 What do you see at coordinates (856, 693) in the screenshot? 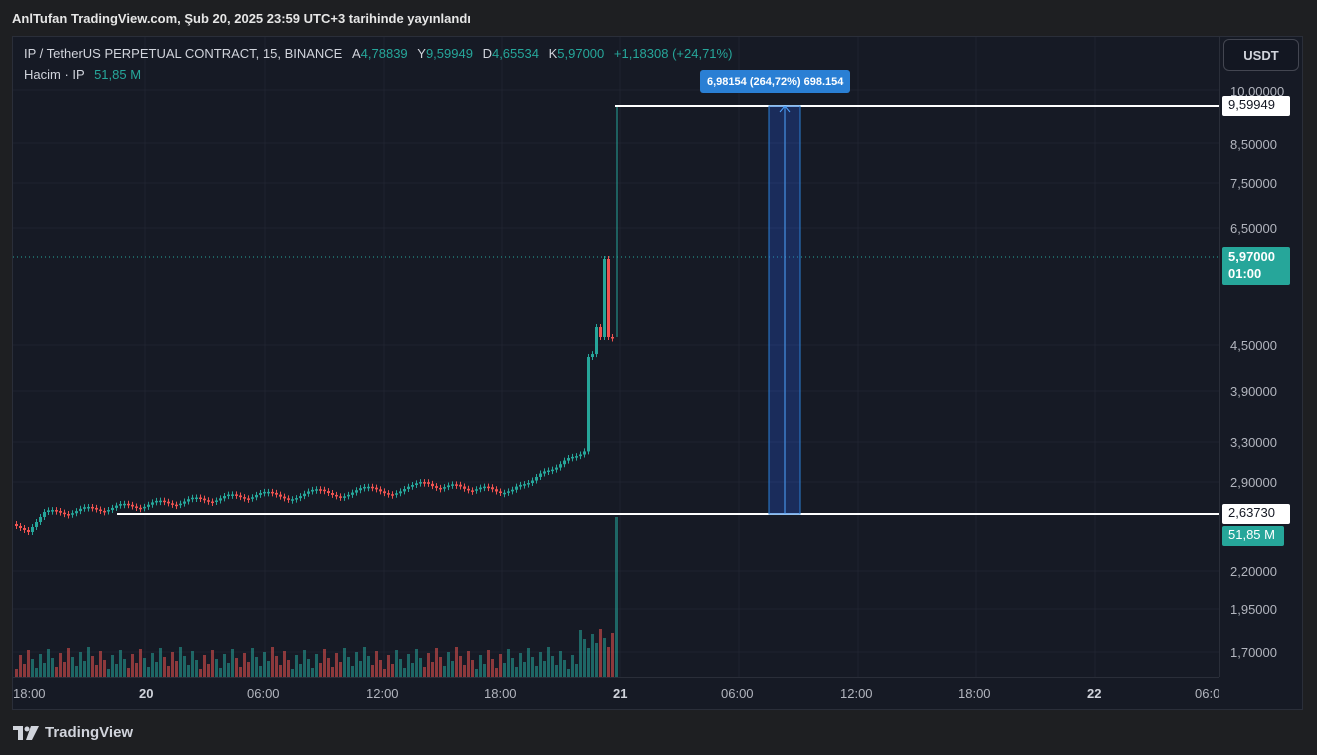
I see `time-tick: 12:00` at bounding box center [856, 693].